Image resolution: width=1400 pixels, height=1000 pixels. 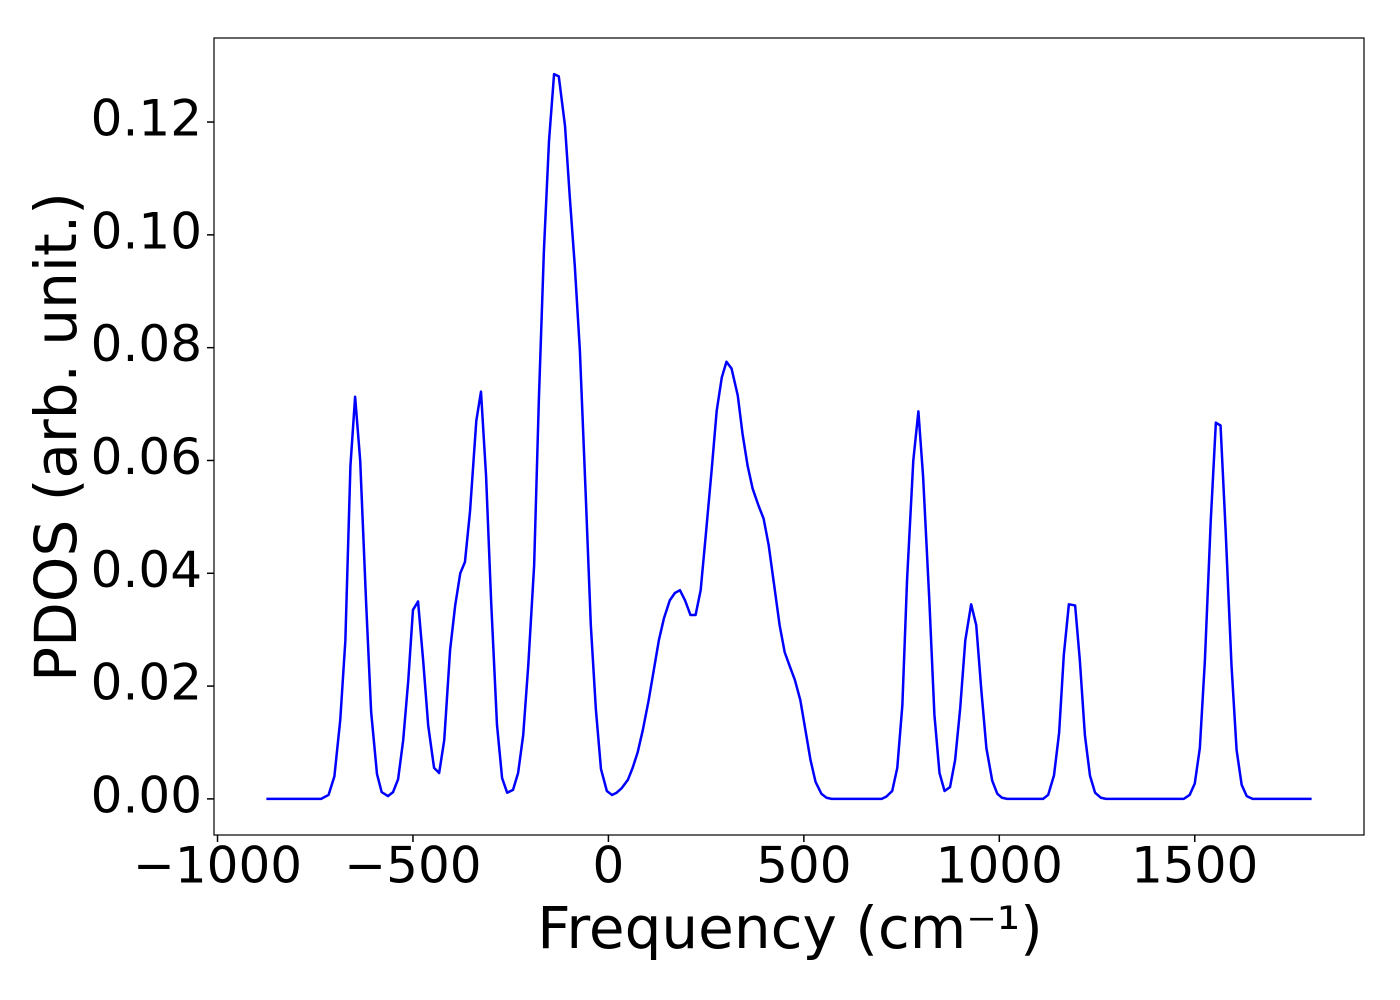 I want to click on y-tick-label: 0.10, so click(x=146, y=231).